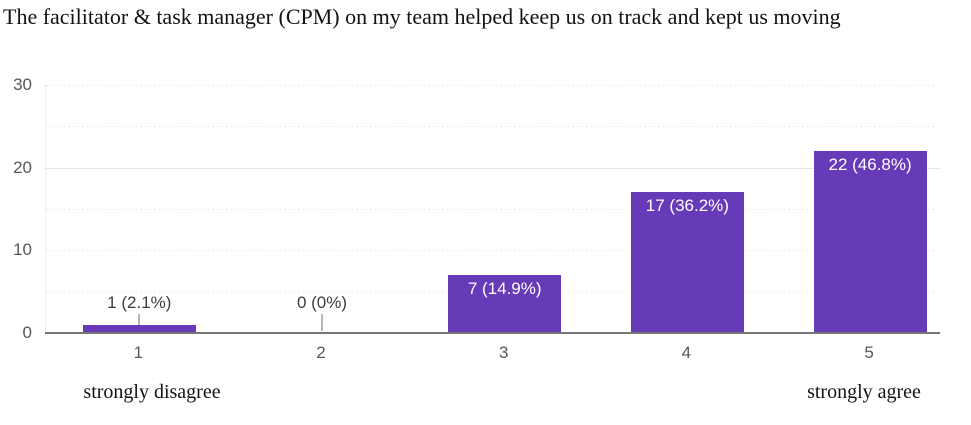 The width and height of the screenshot is (971, 425). What do you see at coordinates (322, 302) in the screenshot?
I see `bar-value-label: 0 (0%)` at bounding box center [322, 302].